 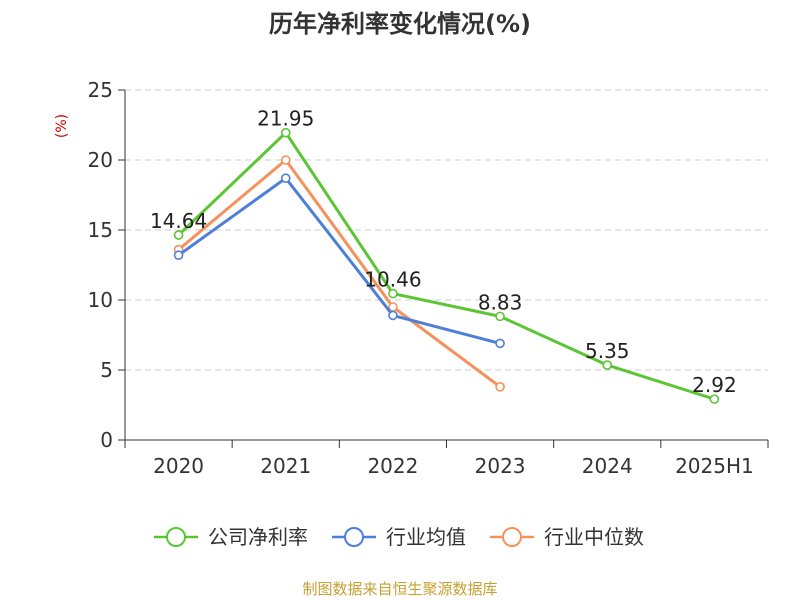 What do you see at coordinates (106, 440) in the screenshot?
I see `y-tick-label: 0` at bounding box center [106, 440].